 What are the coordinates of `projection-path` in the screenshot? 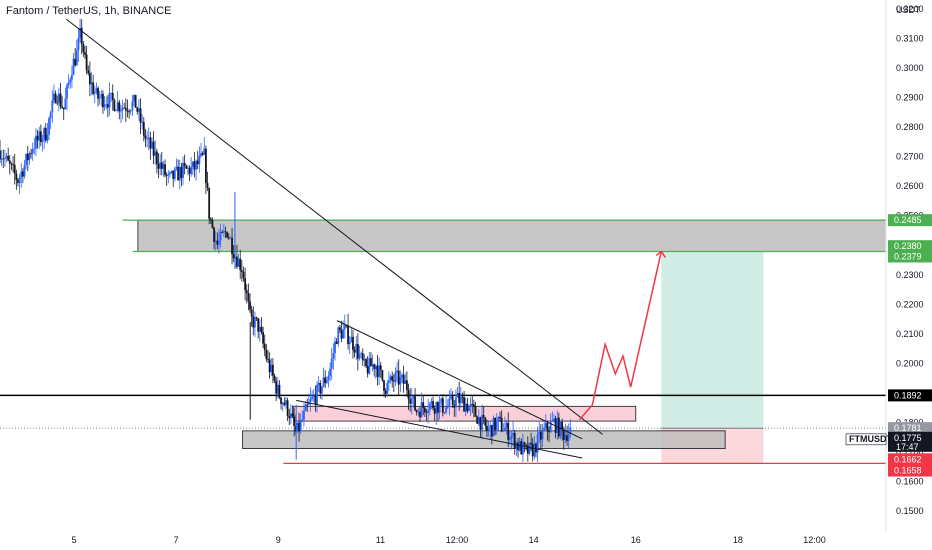 It's located at (621, 336).